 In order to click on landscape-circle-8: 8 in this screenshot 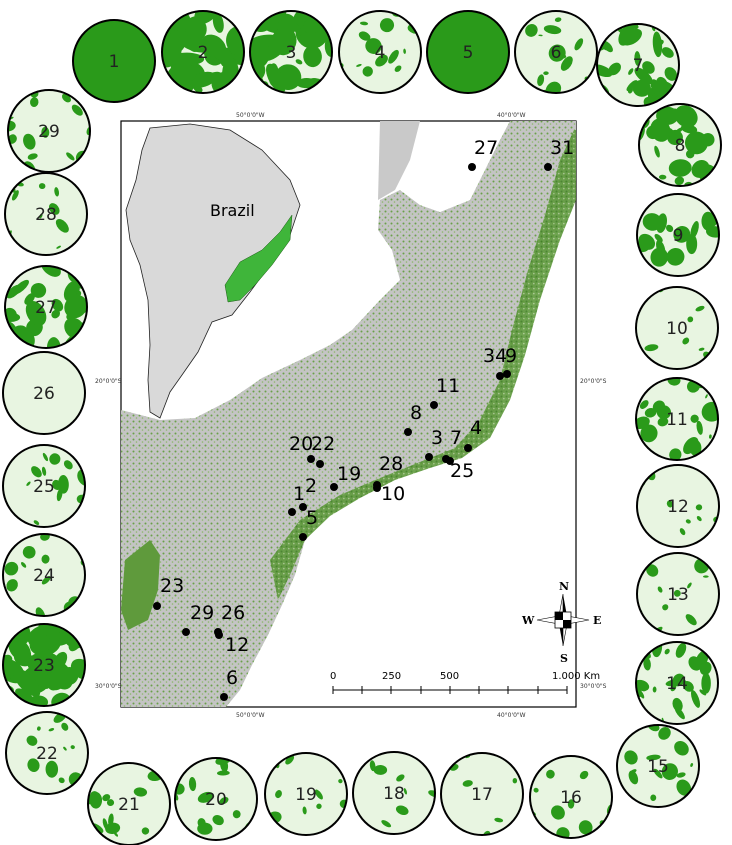, I will do `click(680, 145)`.